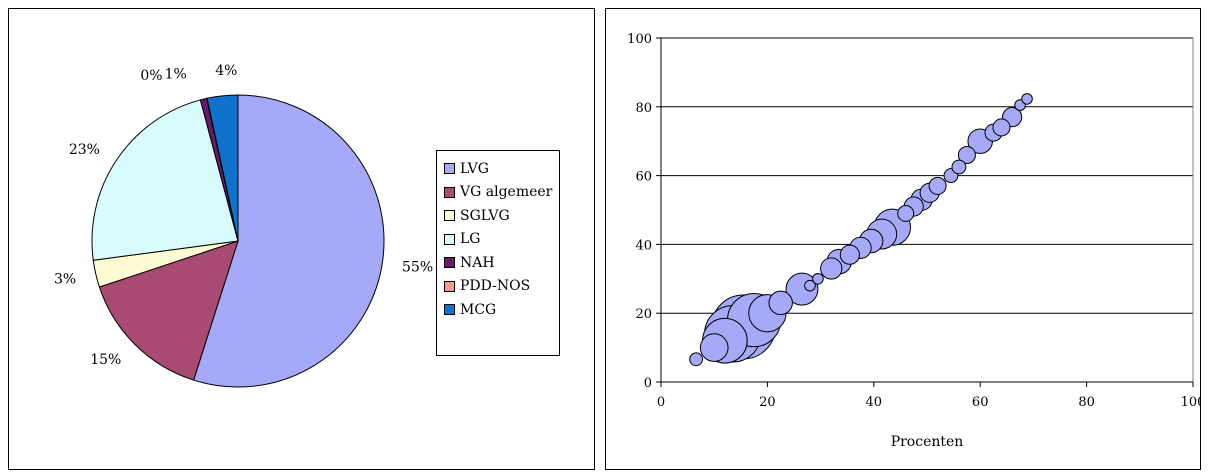  What do you see at coordinates (498, 240) in the screenshot?
I see `legend-item: LG` at bounding box center [498, 240].